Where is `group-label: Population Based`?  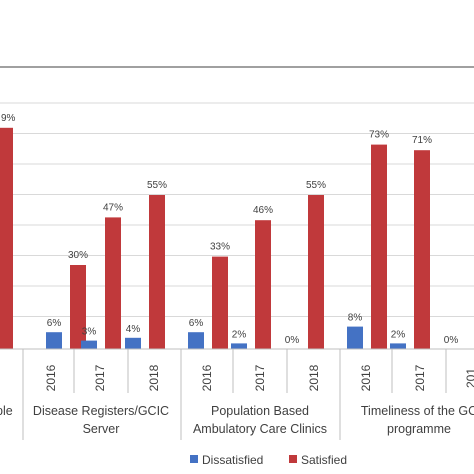 group-label: Population Based is located at coordinates (260, 411).